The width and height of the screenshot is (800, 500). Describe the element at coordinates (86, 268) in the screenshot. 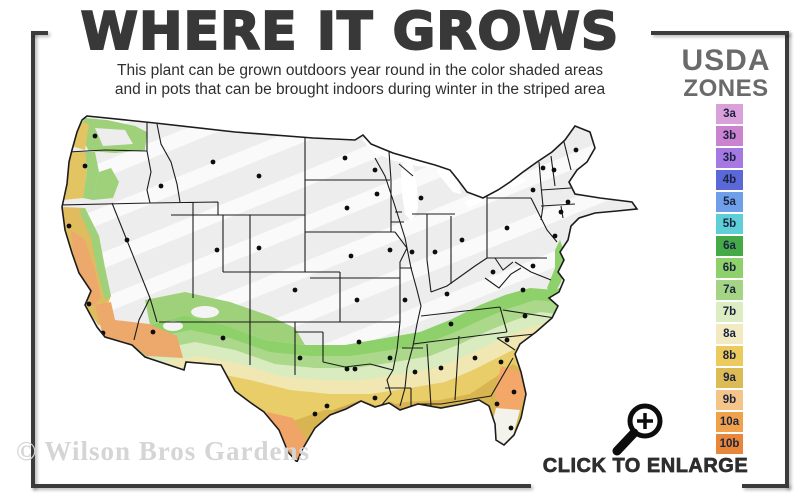

I see `ca-valley-orange` at that location.